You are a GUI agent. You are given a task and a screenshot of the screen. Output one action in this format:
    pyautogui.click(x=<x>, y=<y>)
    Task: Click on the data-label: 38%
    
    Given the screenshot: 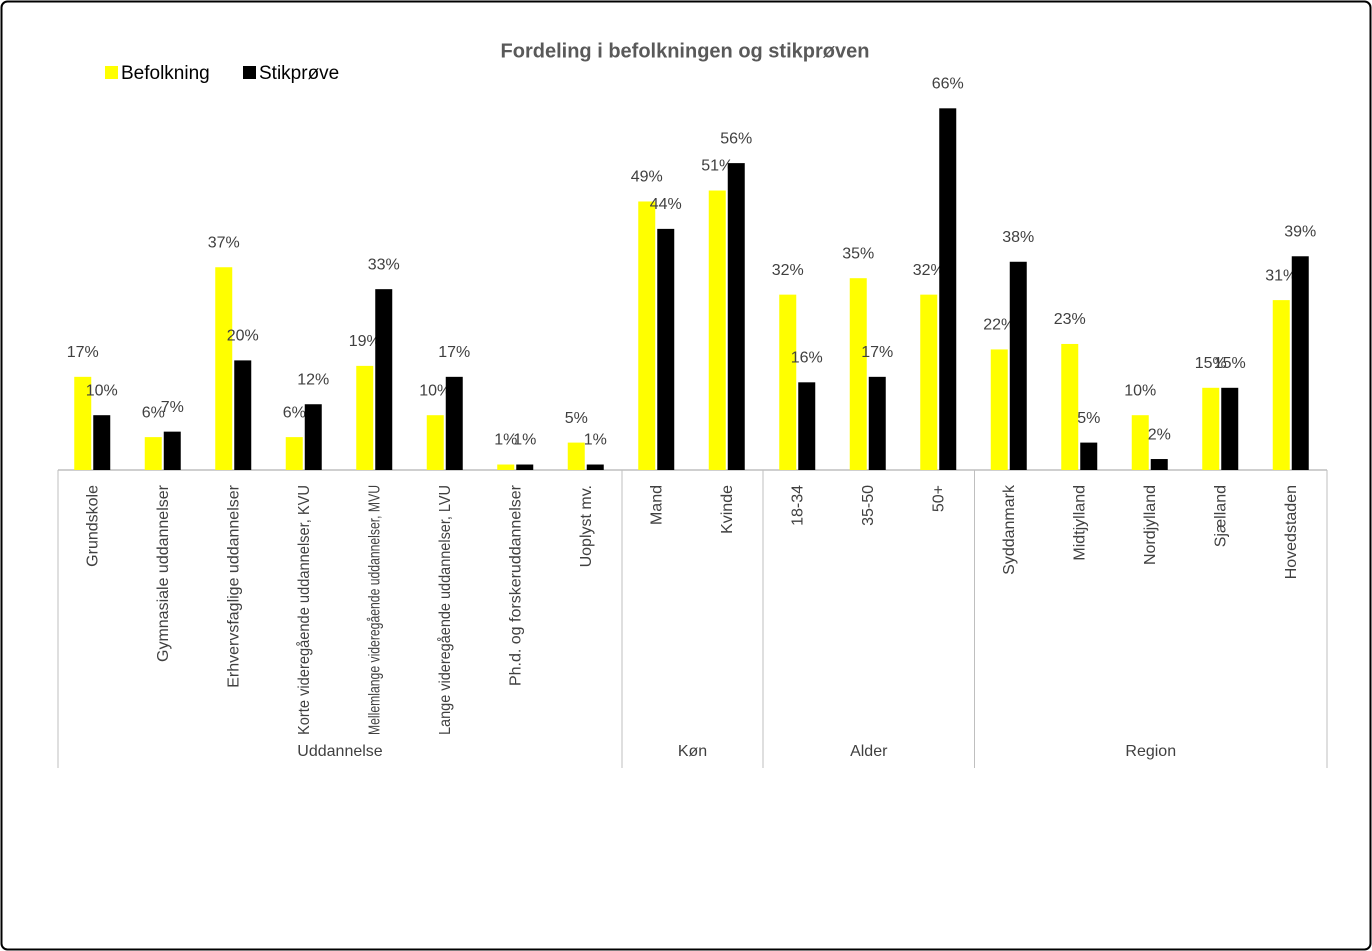 What is the action you would take?
    pyautogui.click(x=1018, y=237)
    